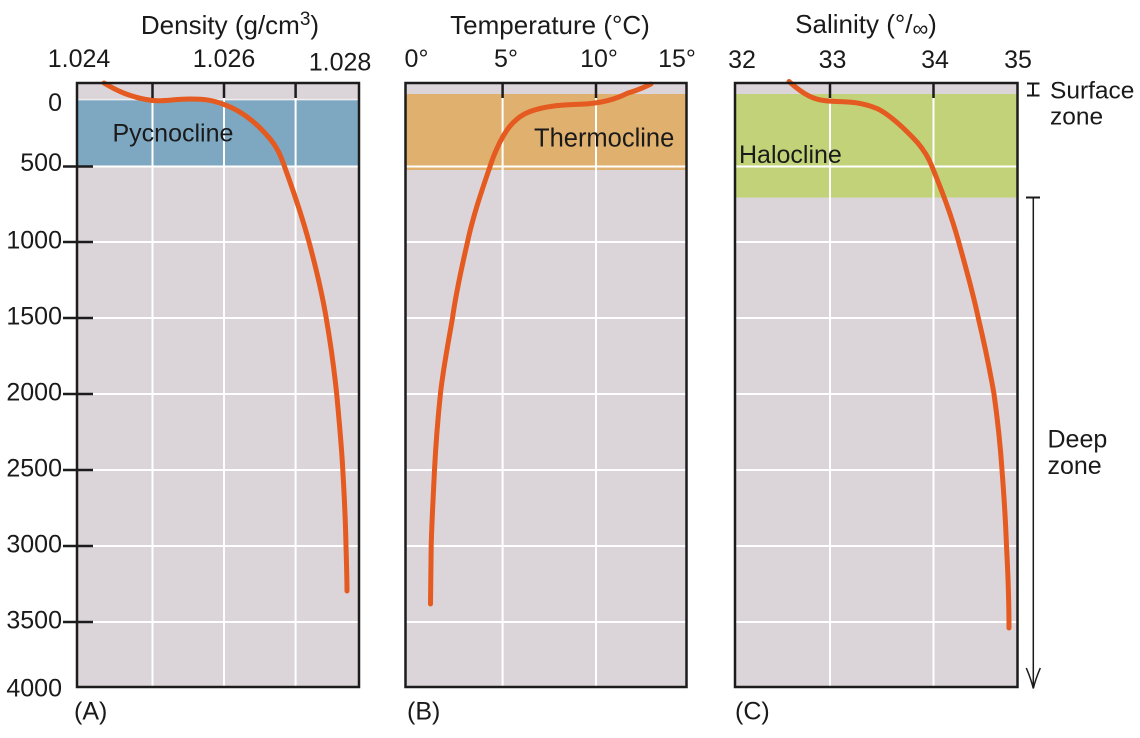  What do you see at coordinates (1018, 60) in the screenshot?
I see `svg-text: 35` at bounding box center [1018, 60].